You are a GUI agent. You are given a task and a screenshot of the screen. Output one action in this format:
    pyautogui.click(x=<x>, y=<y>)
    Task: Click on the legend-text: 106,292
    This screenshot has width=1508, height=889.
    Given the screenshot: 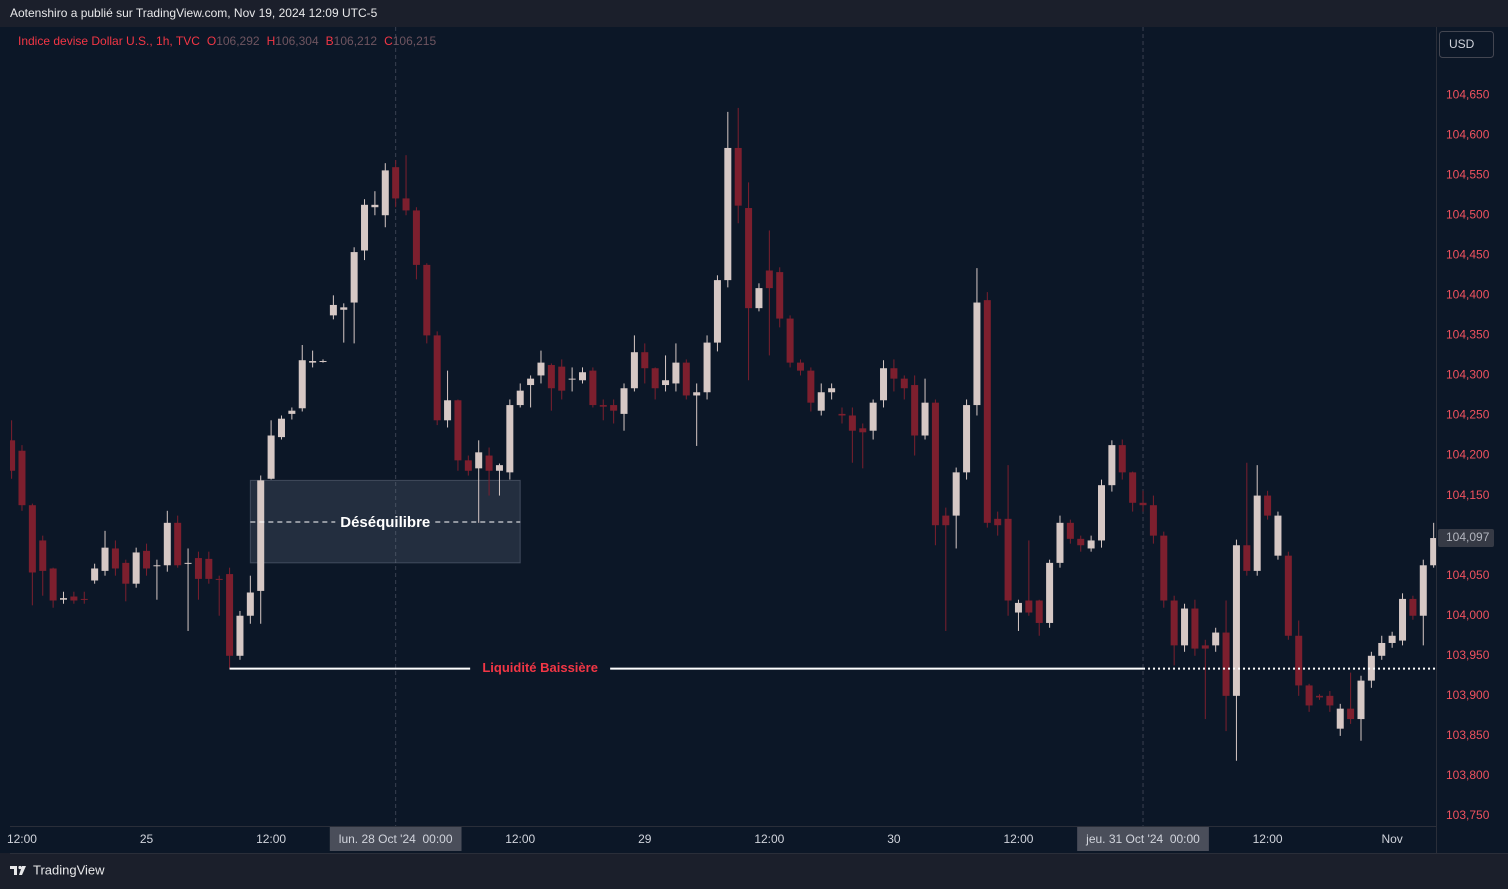 What is the action you would take?
    pyautogui.click(x=238, y=41)
    